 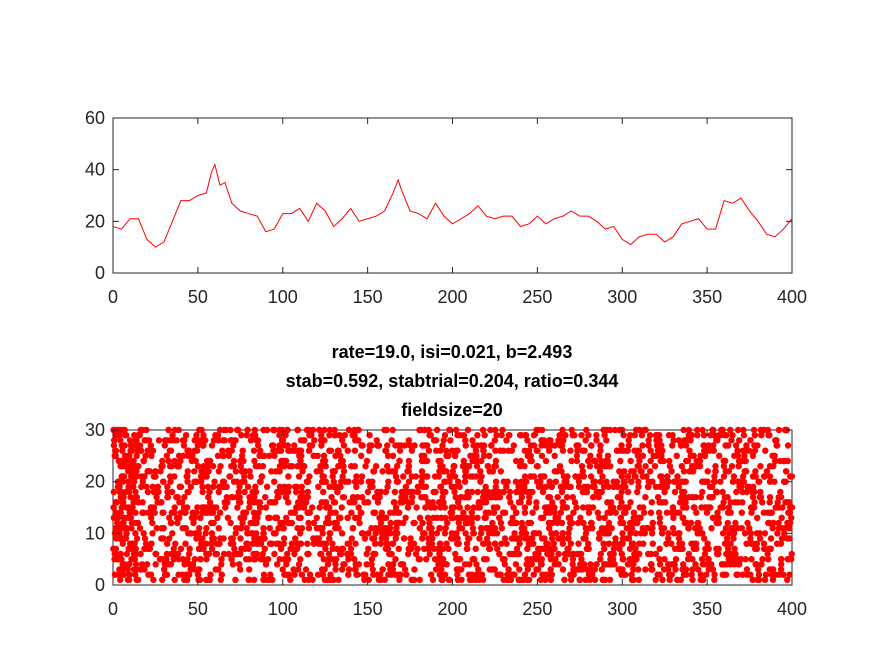 What do you see at coordinates (198, 297) in the screenshot?
I see `top-x-tick-label: 50` at bounding box center [198, 297].